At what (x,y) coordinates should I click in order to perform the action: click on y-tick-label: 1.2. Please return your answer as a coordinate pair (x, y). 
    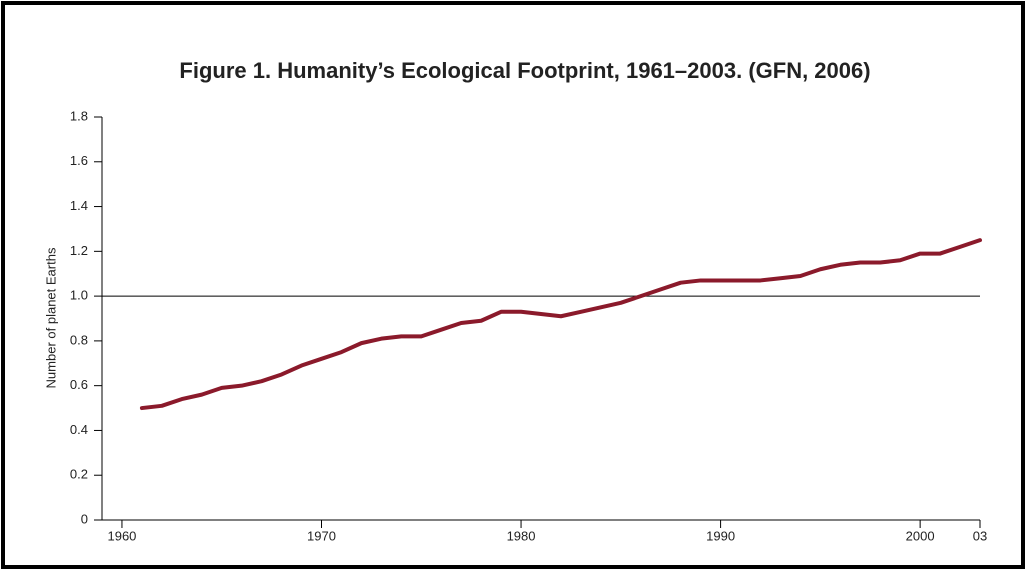
    Looking at the image, I should click on (79, 250).